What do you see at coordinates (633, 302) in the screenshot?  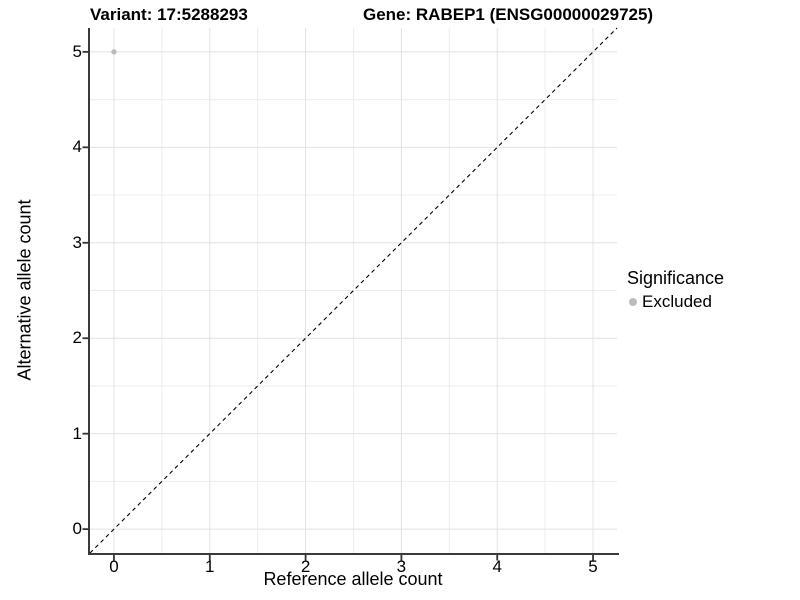 I see `legend-point-icon` at bounding box center [633, 302].